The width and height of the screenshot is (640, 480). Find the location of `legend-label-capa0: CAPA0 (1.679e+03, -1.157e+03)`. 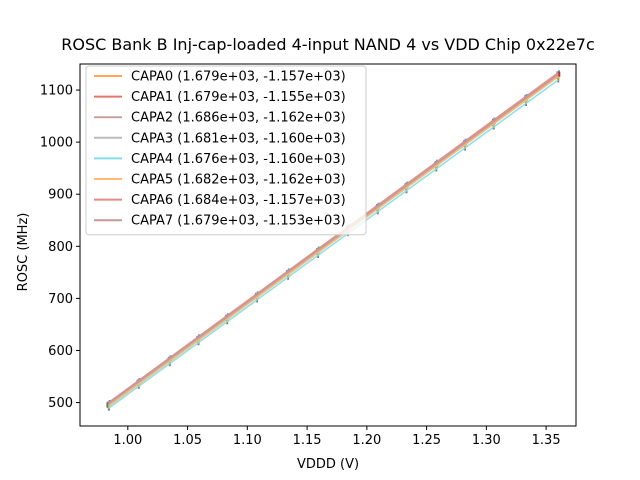

legend-label-capa0: CAPA0 (1.679e+03, -1.157e+03) is located at coordinates (238, 77).